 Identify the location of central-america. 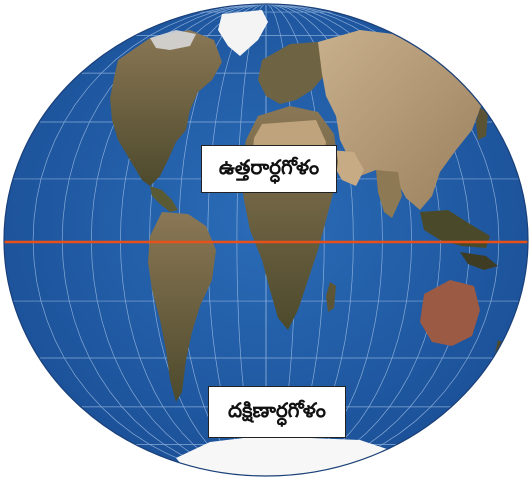
(164, 199).